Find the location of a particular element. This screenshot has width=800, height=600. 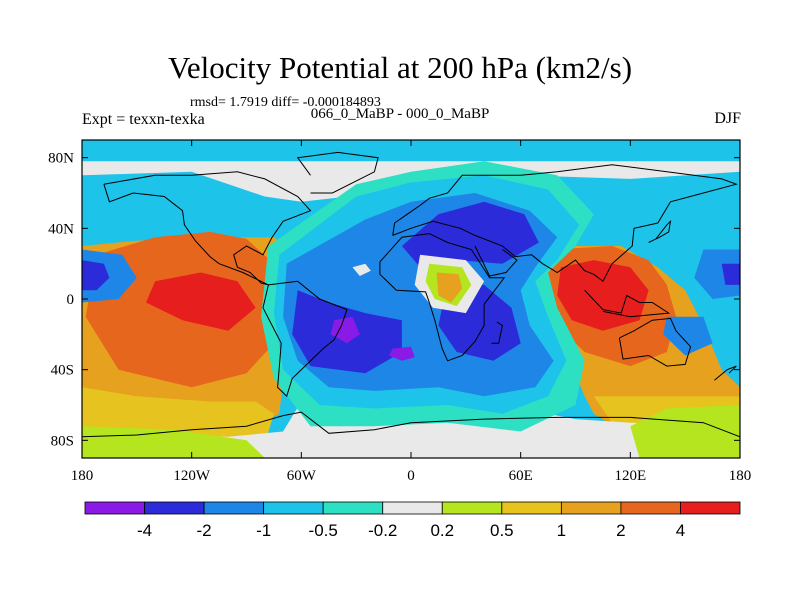

east-edge-neg-core is located at coordinates (730, 274).